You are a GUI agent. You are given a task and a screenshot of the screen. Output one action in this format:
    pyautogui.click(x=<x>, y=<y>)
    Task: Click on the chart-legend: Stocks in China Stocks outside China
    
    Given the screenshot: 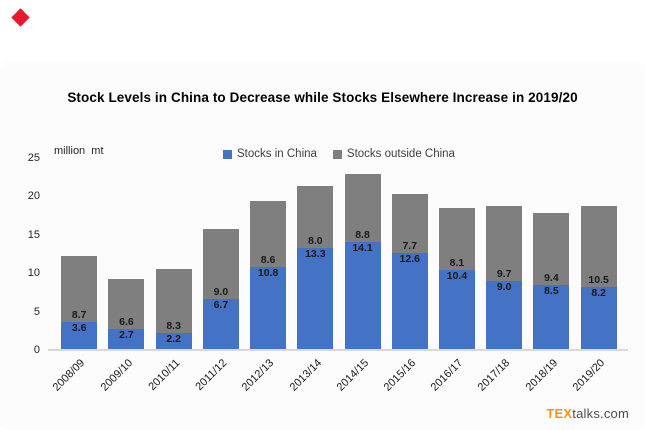 What is the action you would take?
    pyautogui.click(x=339, y=154)
    